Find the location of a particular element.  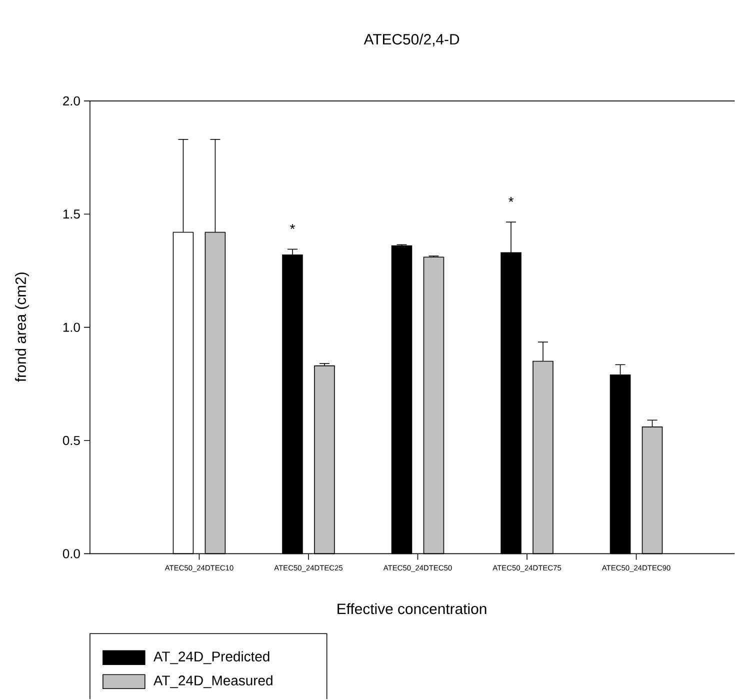

legend-label: AT_24D_Predicted is located at coordinates (211, 657).